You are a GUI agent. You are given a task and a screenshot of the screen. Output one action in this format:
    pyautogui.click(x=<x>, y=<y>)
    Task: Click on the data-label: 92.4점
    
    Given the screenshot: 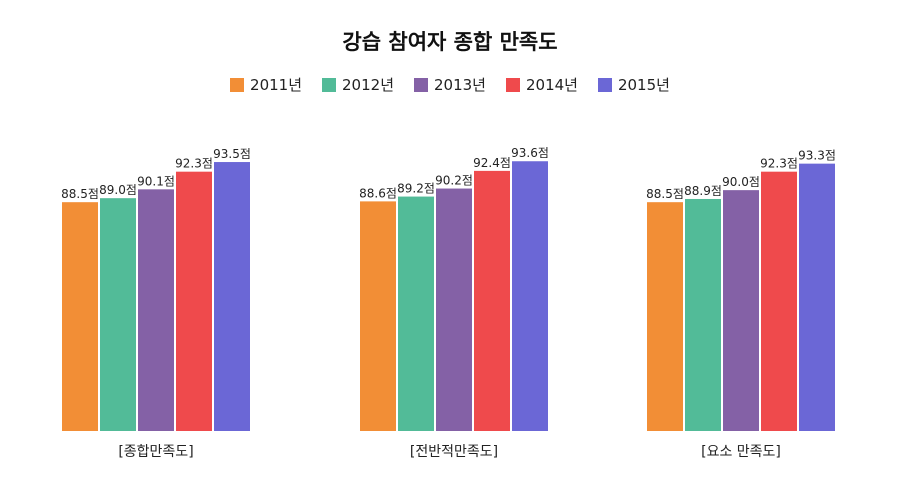 What is the action you would take?
    pyautogui.click(x=492, y=163)
    